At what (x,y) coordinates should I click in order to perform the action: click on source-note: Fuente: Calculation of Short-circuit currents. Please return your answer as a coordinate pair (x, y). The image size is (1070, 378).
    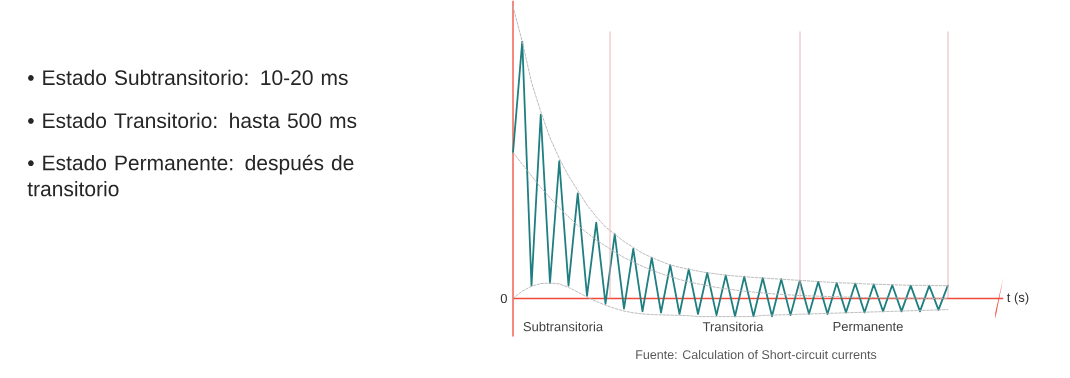
    Looking at the image, I should click on (756, 354).